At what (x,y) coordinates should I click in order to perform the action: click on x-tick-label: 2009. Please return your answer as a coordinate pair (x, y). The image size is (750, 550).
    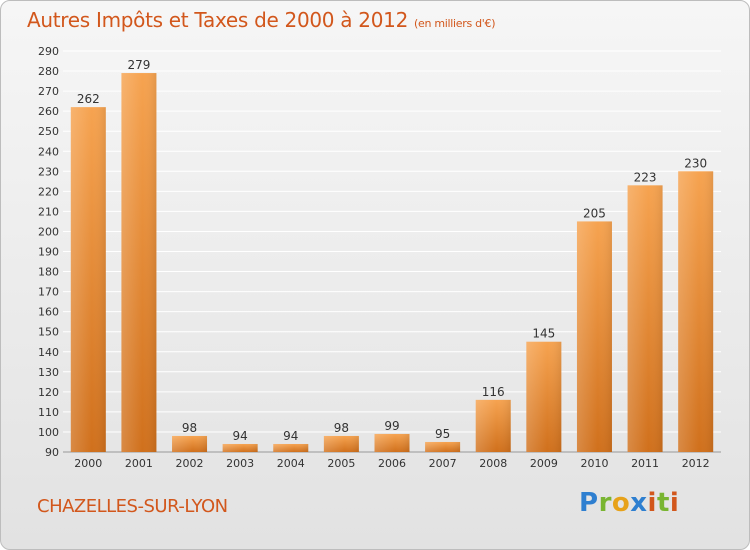
    Looking at the image, I should click on (544, 463).